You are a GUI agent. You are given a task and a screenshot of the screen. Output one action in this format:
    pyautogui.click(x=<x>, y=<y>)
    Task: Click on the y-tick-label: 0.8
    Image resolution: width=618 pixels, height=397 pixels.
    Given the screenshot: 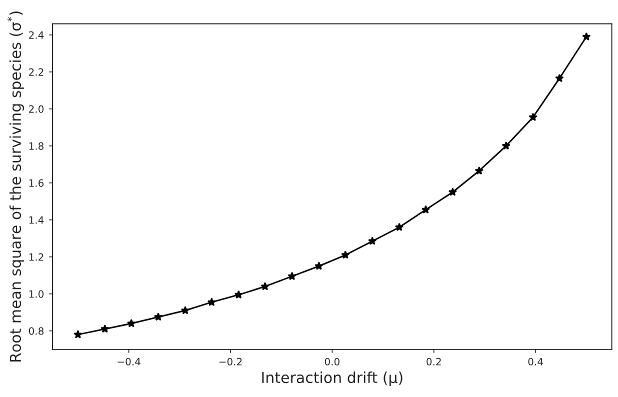 What is the action you would take?
    pyautogui.click(x=36, y=331)
    